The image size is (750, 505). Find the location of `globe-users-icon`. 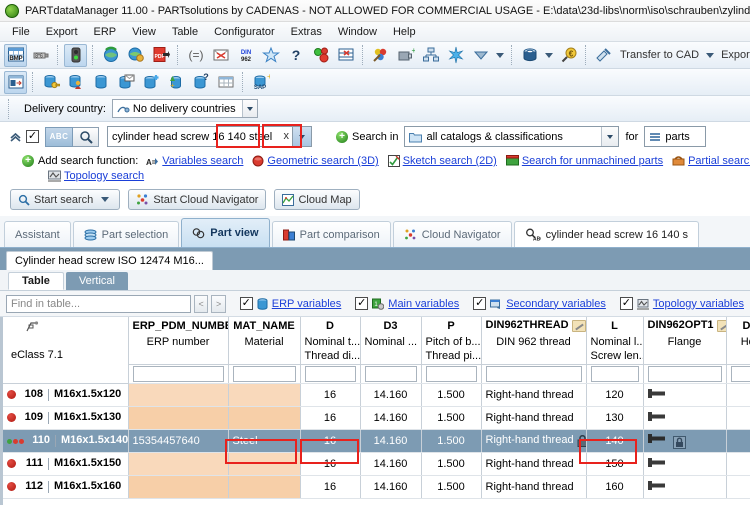

globe-users-icon is located at coordinates (135, 55).